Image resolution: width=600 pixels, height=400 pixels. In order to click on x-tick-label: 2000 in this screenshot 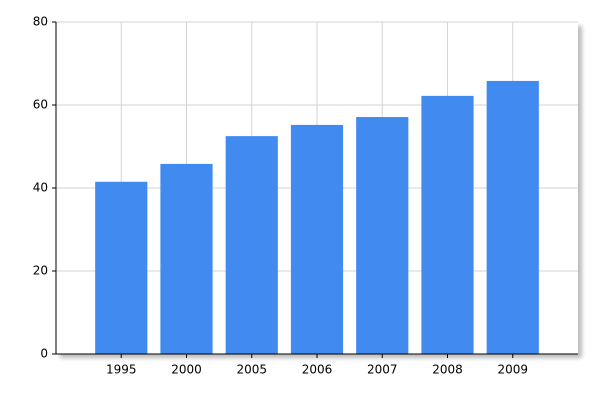, I will do `click(186, 370)`.